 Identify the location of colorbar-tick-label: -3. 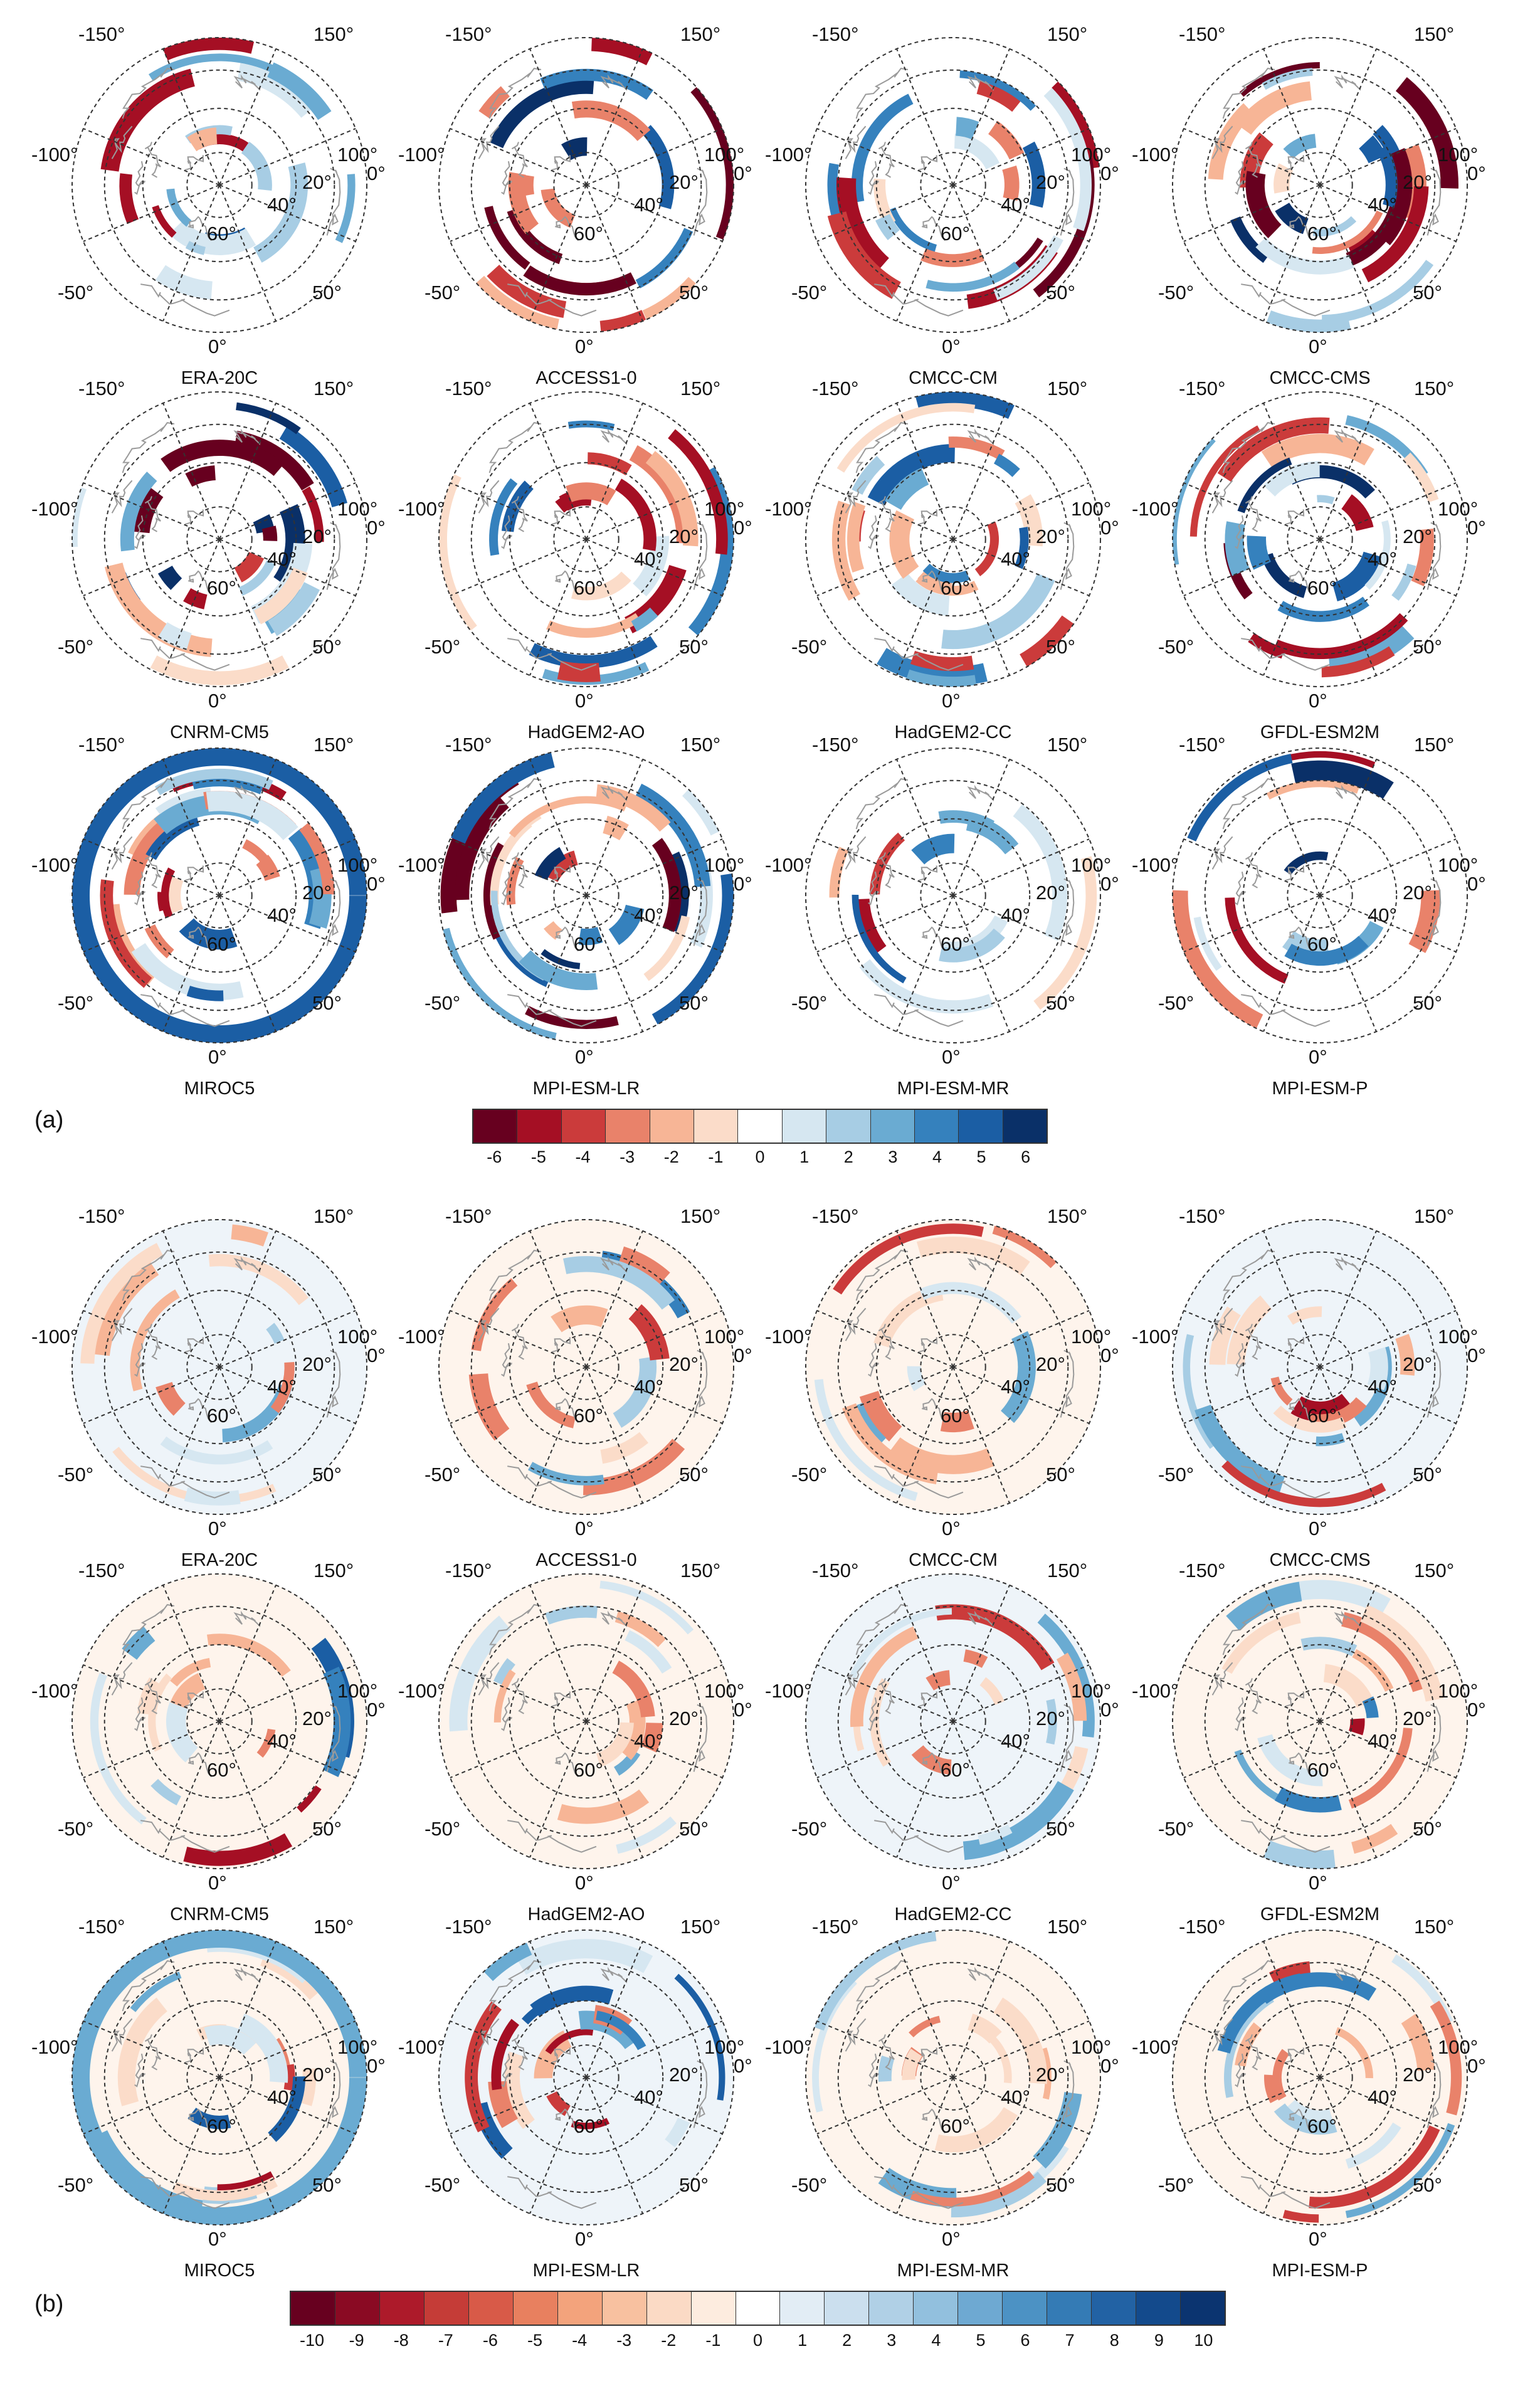
(624, 2340).